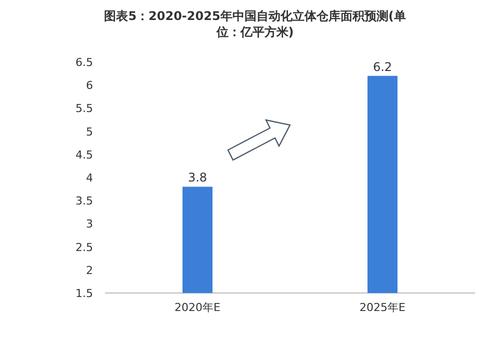 This screenshot has width=500, height=362. What do you see at coordinates (84, 109) in the screenshot?
I see `y-tick-label: 5.5` at bounding box center [84, 109].